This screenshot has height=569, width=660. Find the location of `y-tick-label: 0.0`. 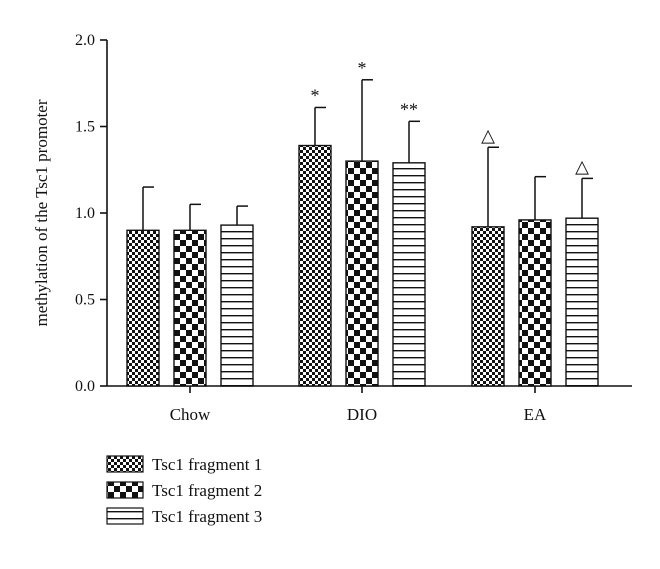

y-tick-label: 0.0 is located at coordinates (85, 386).